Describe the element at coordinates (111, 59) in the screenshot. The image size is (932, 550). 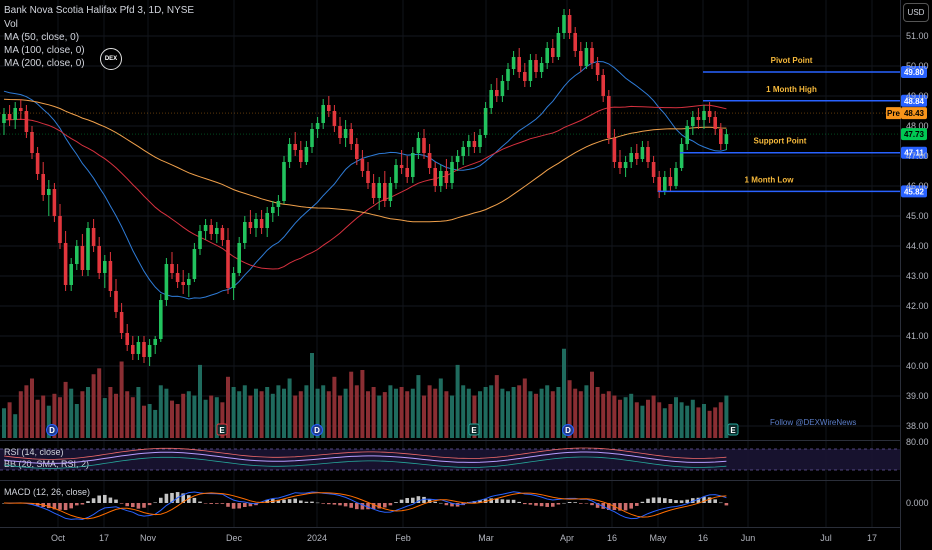
I see `dex-logo: DEX` at that location.